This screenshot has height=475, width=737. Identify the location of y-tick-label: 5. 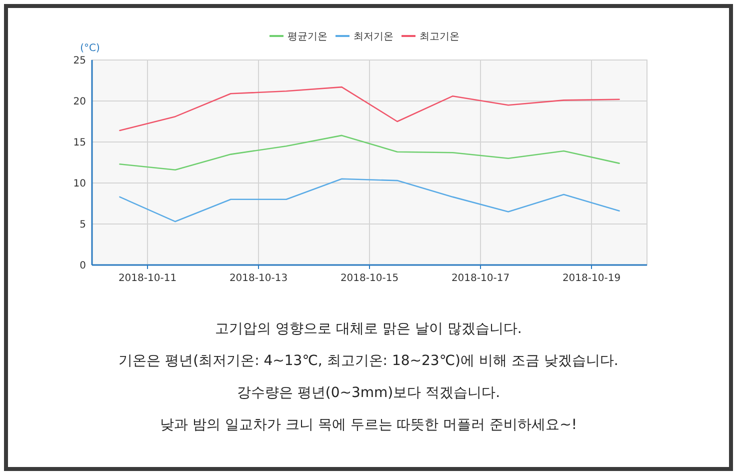
(83, 225).